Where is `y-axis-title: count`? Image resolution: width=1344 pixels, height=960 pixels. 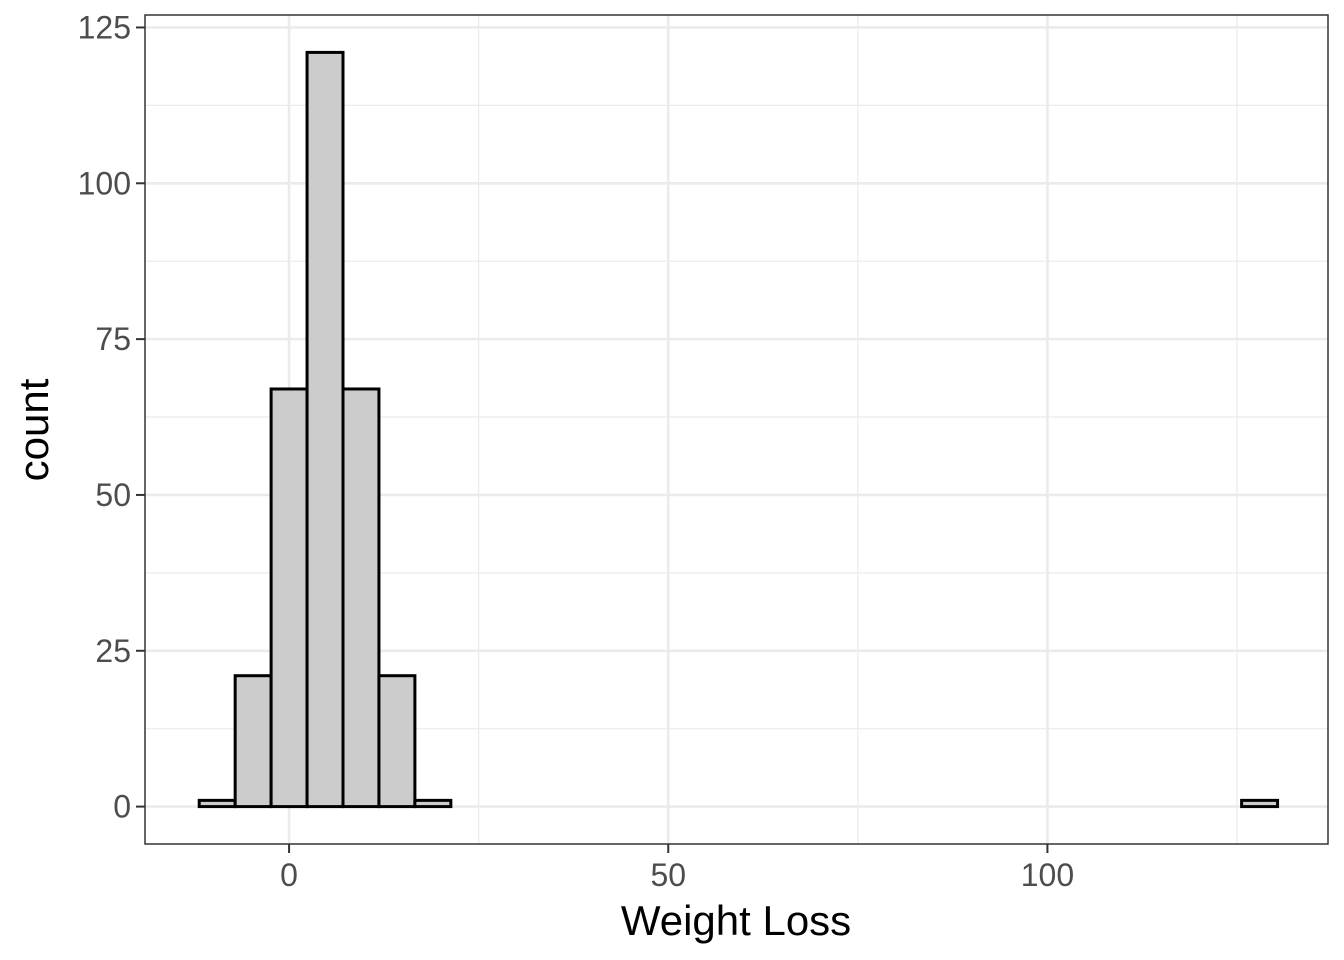
y-axis-title: count is located at coordinates (33, 429).